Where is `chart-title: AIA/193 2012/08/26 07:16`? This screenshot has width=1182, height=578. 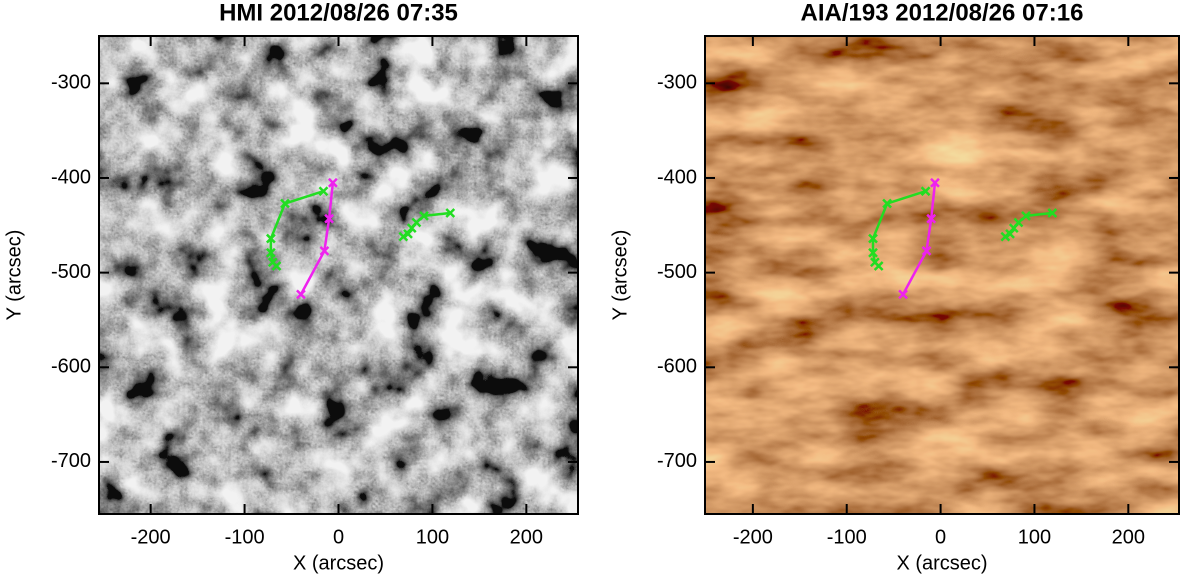
chart-title: AIA/193 2012/08/26 07:16 is located at coordinates (942, 13).